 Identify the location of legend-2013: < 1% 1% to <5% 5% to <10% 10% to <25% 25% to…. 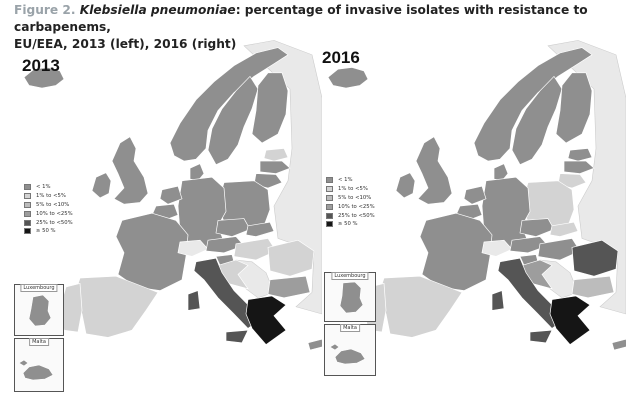
(48, 209).